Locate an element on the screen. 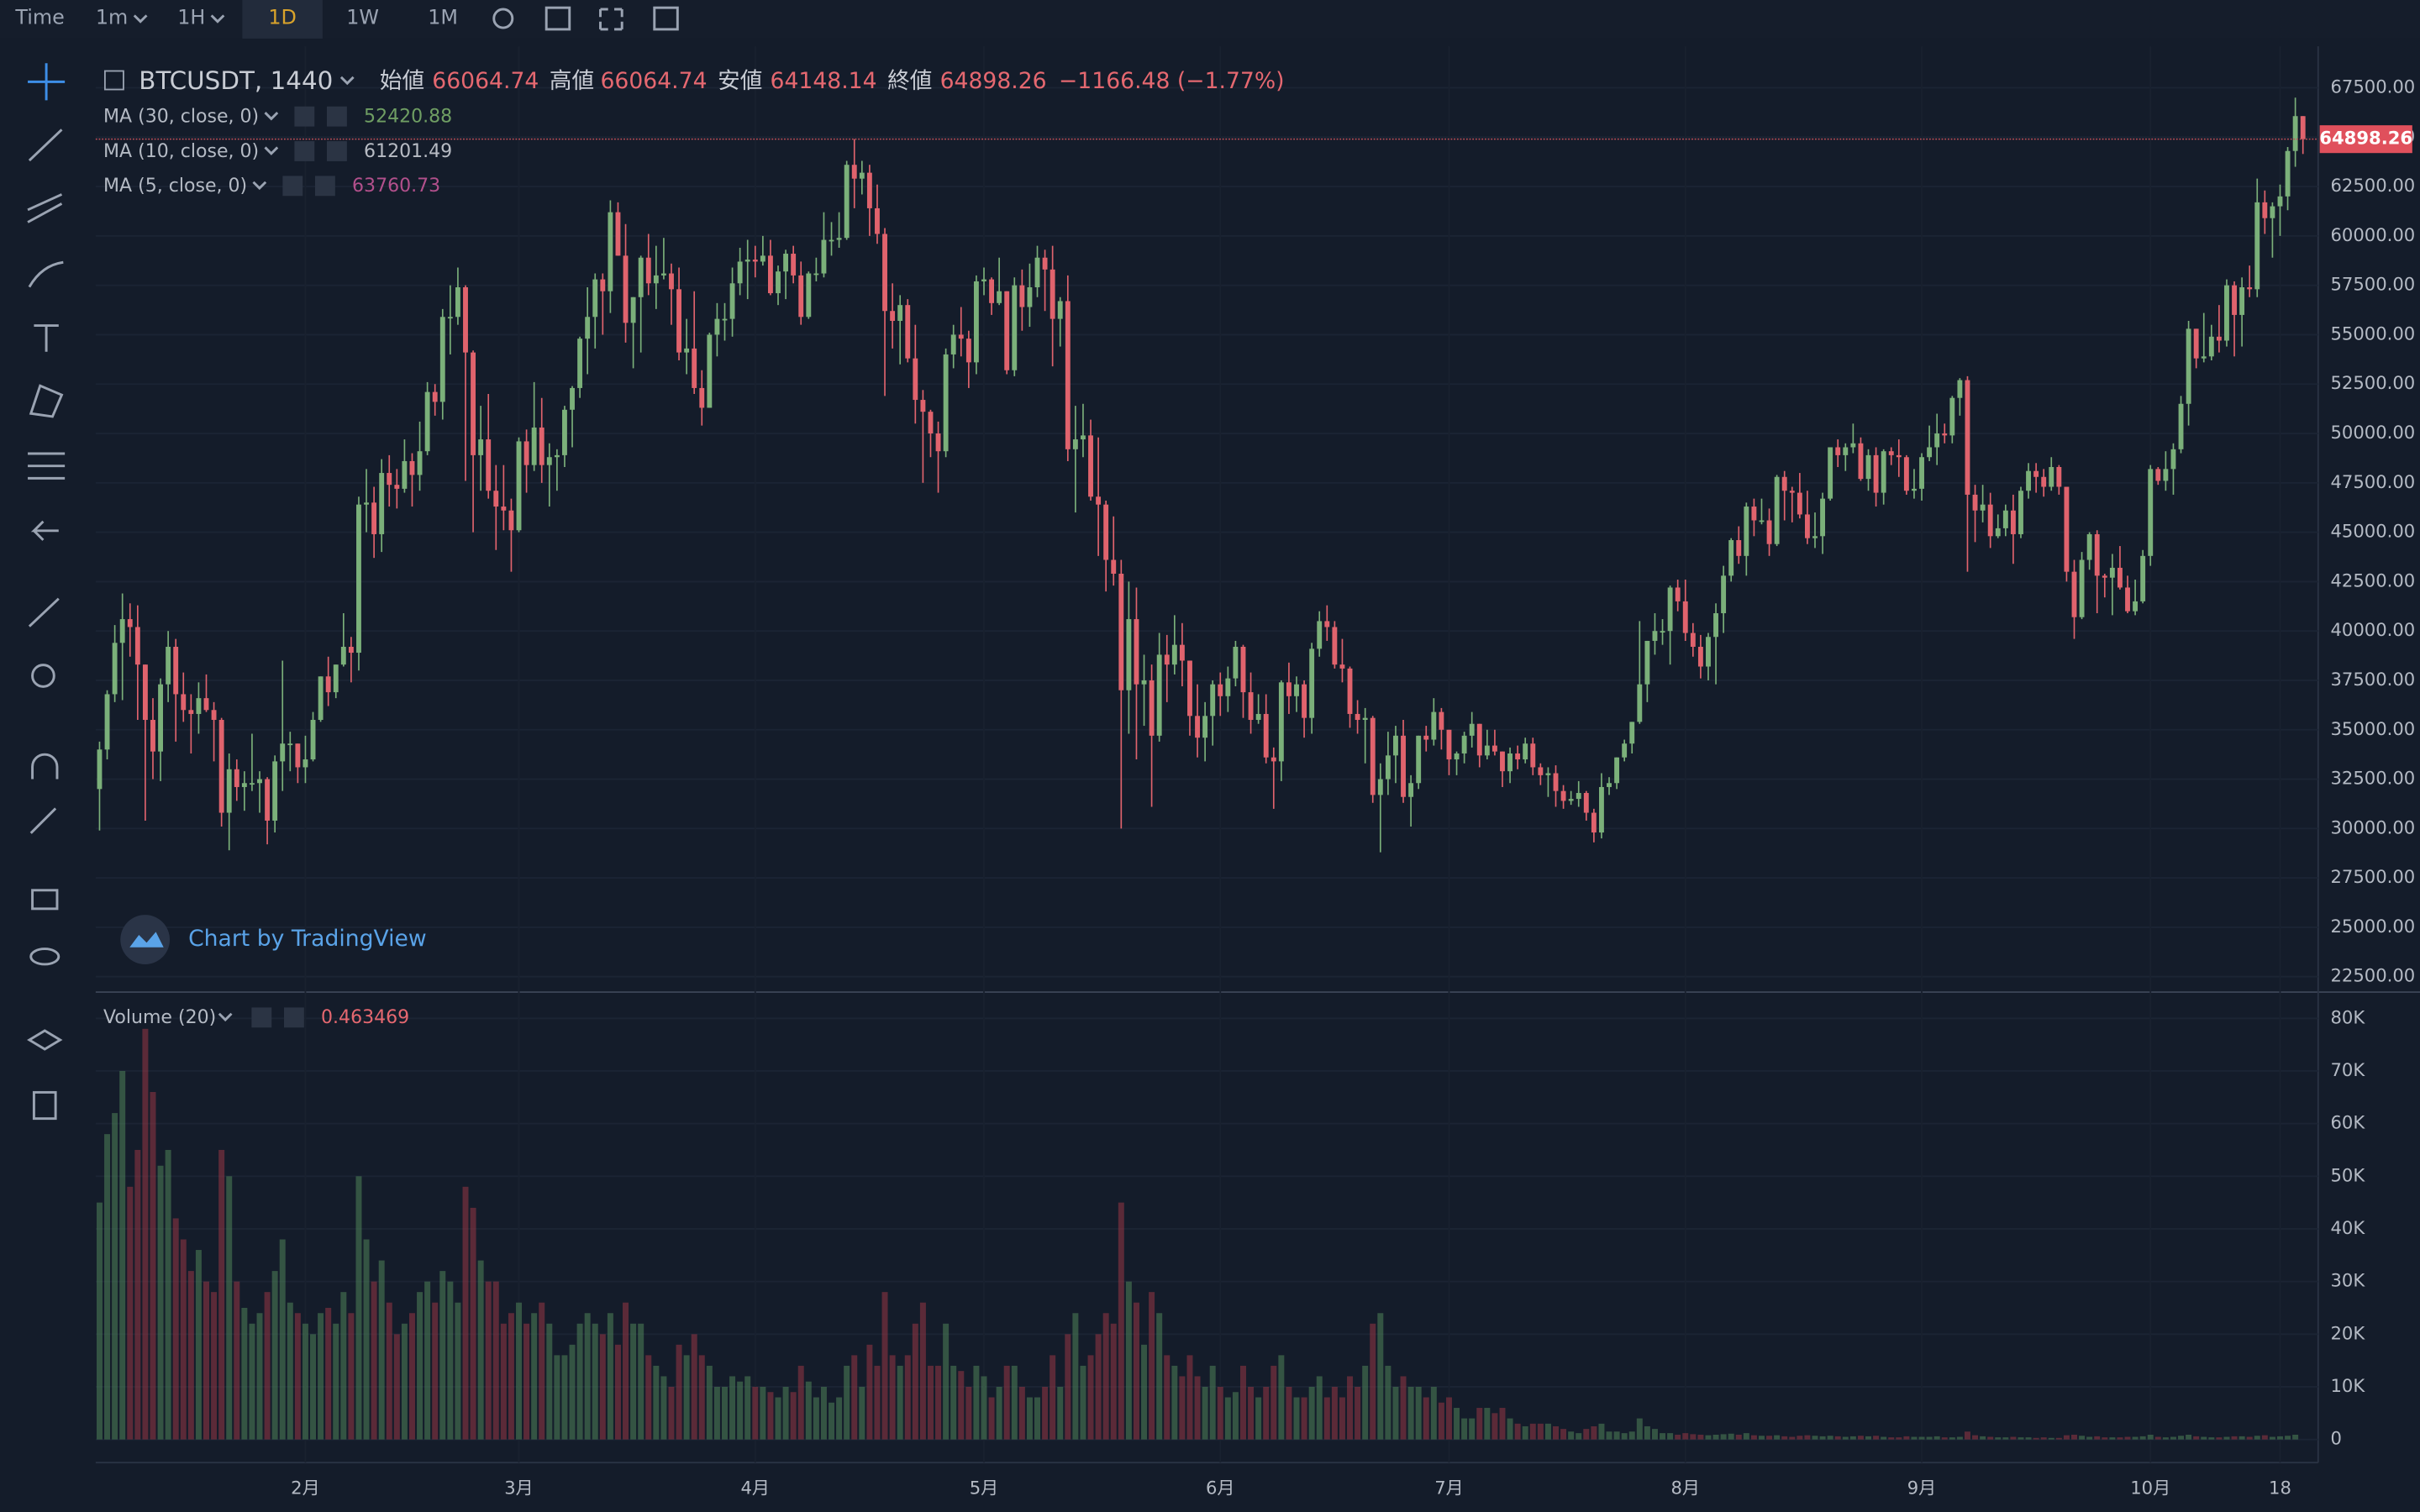 The image size is (2420, 1512). settings-icon is located at coordinates (503, 18).